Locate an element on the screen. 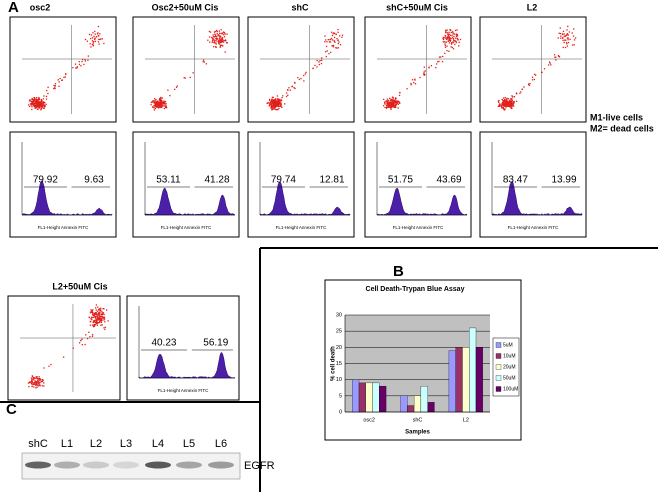 The image size is (661, 497). x-tick-label: osc2 is located at coordinates (369, 420).